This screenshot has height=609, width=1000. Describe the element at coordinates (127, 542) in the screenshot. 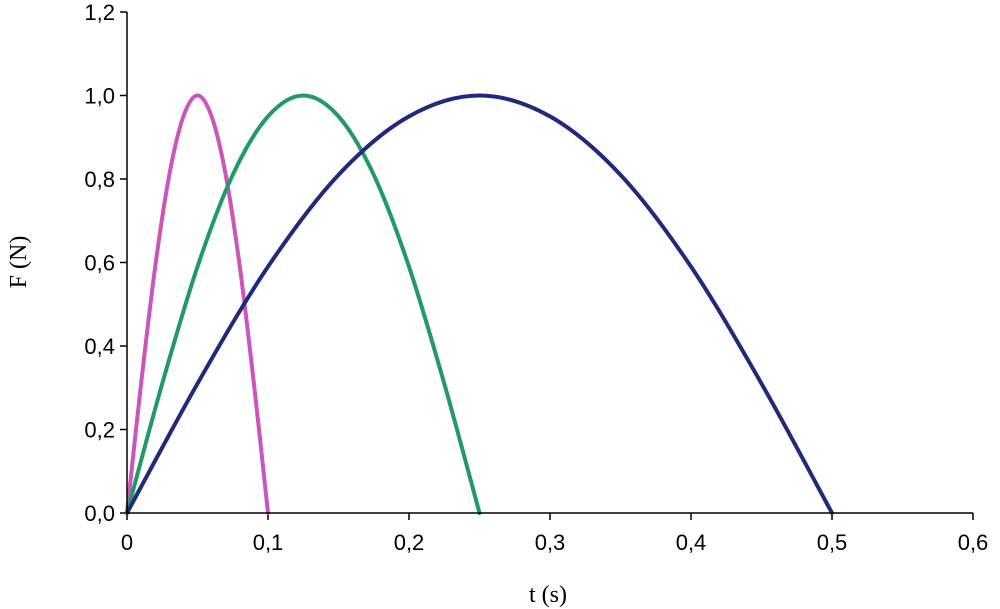

I see `x-tick-label: 0` at that location.